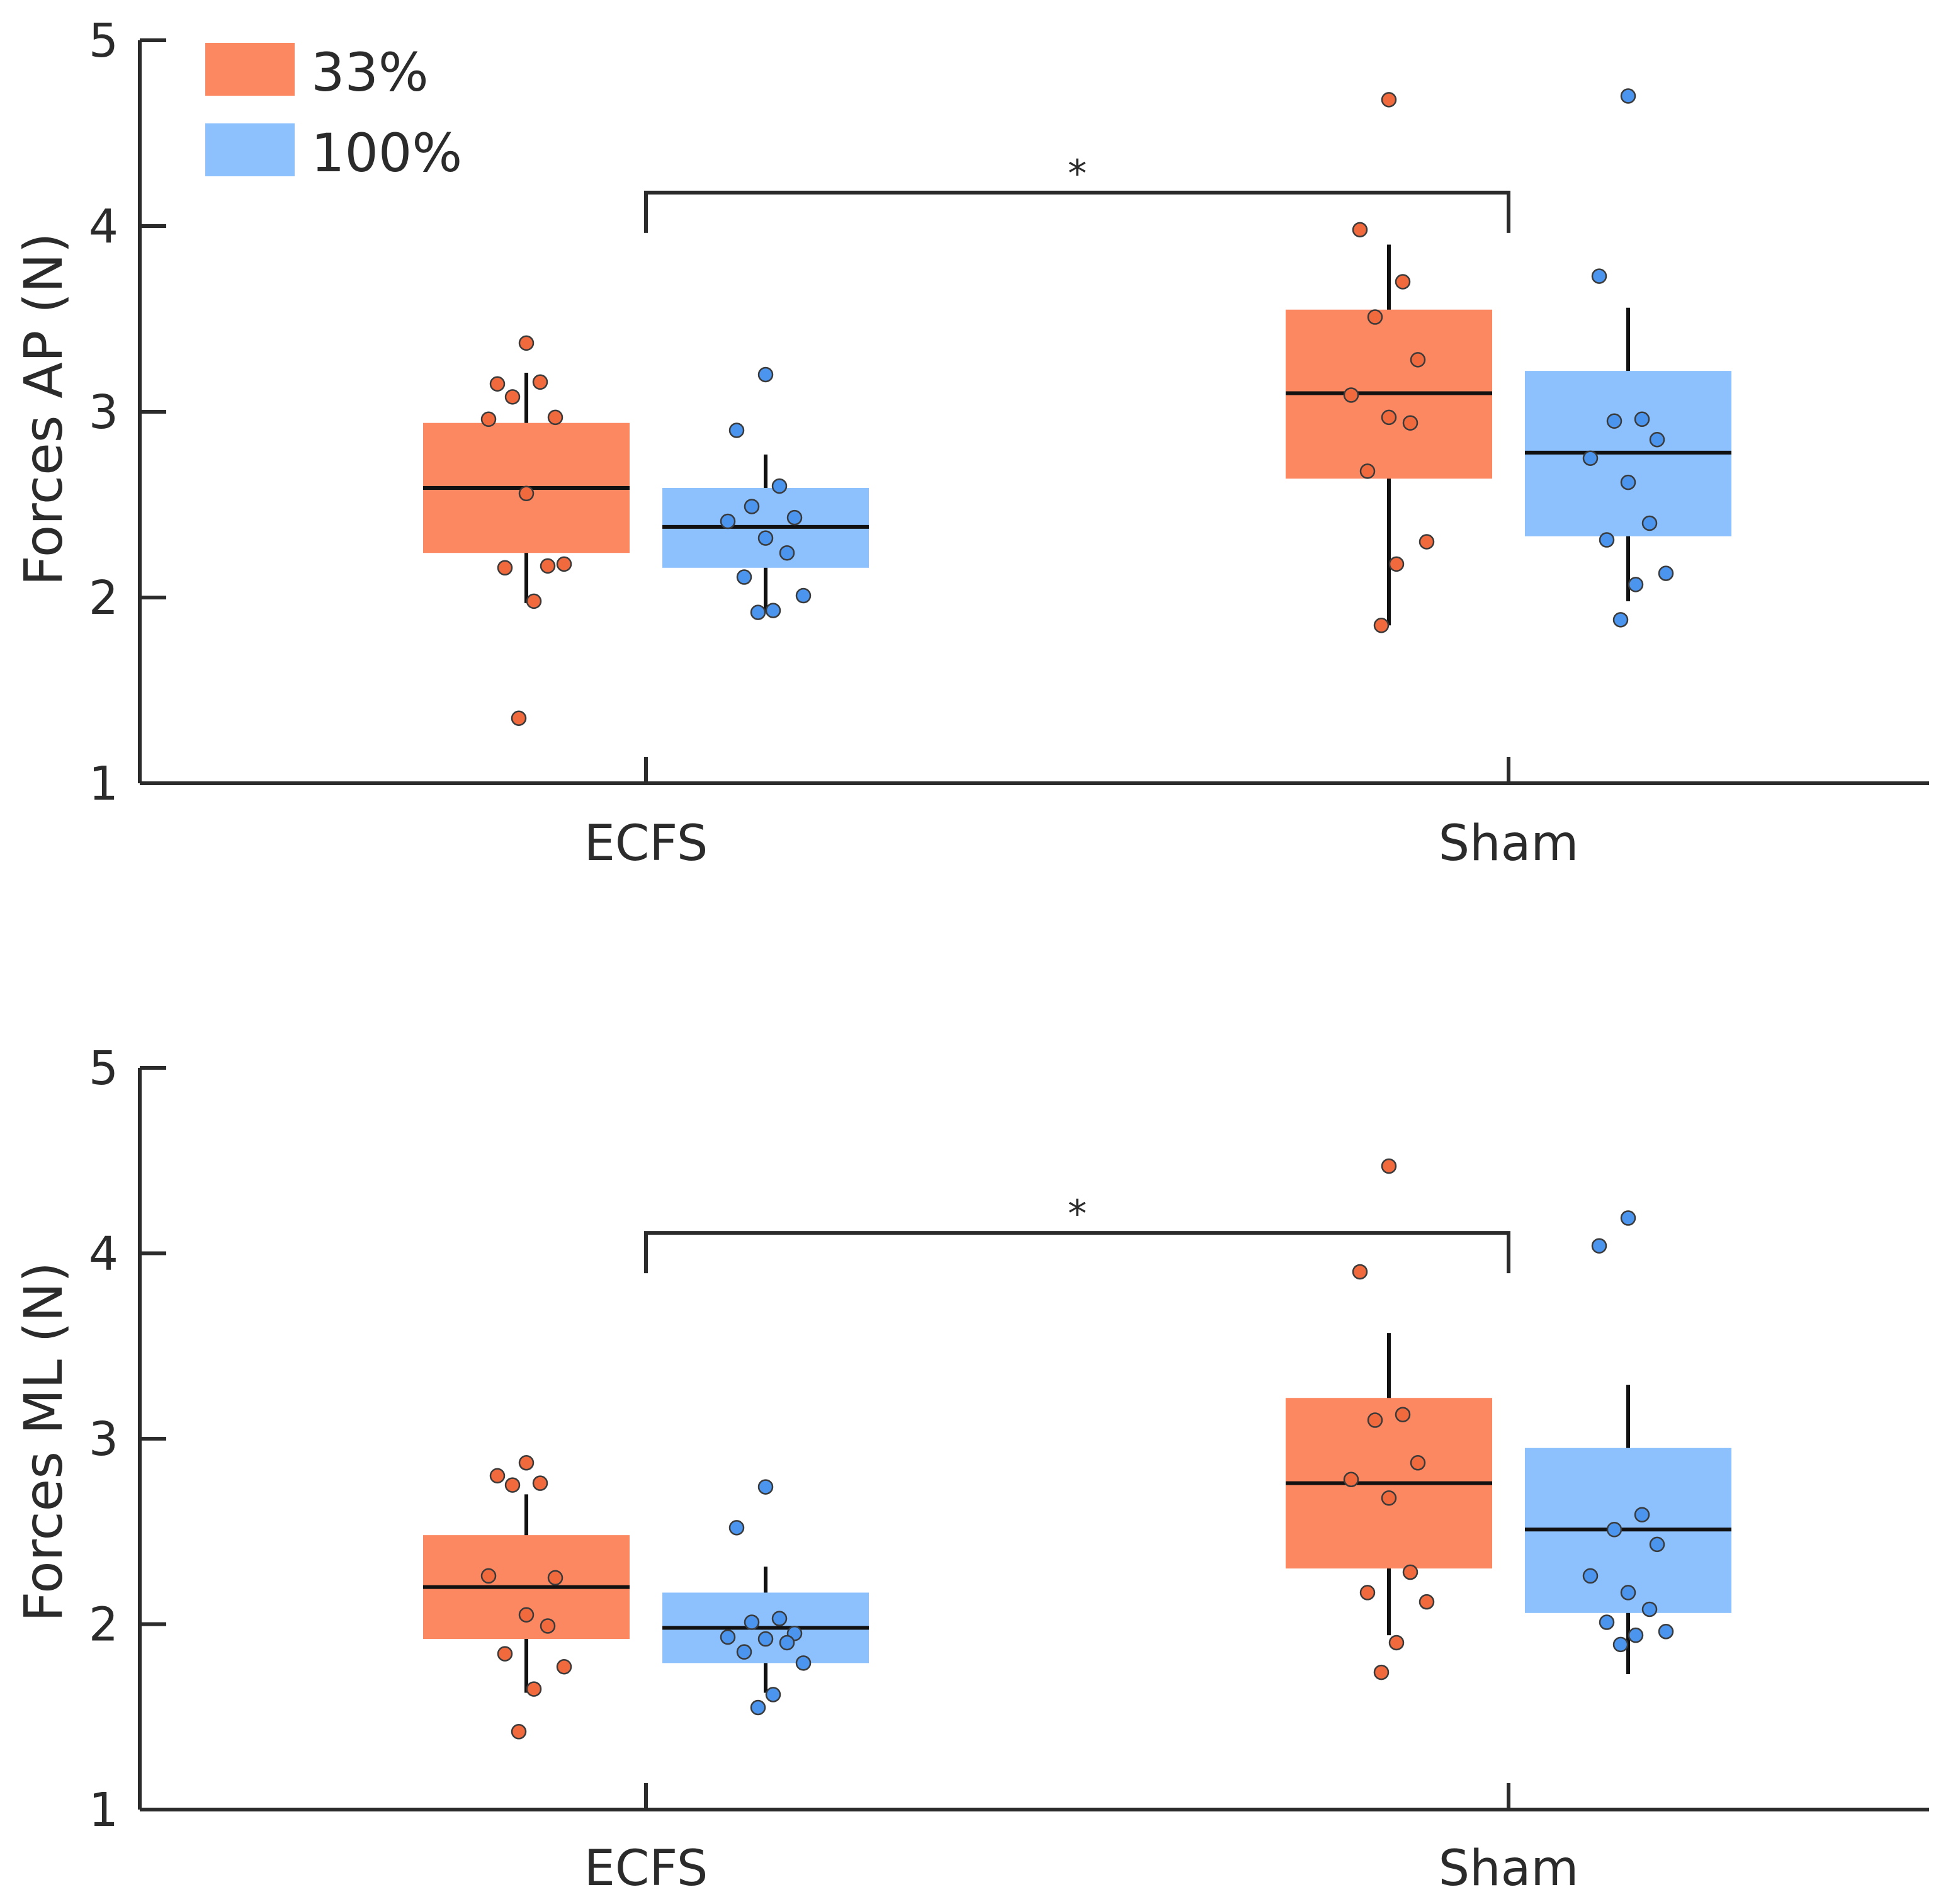  Describe the element at coordinates (103, 1810) in the screenshot. I see `y-tick-label: 1` at that location.